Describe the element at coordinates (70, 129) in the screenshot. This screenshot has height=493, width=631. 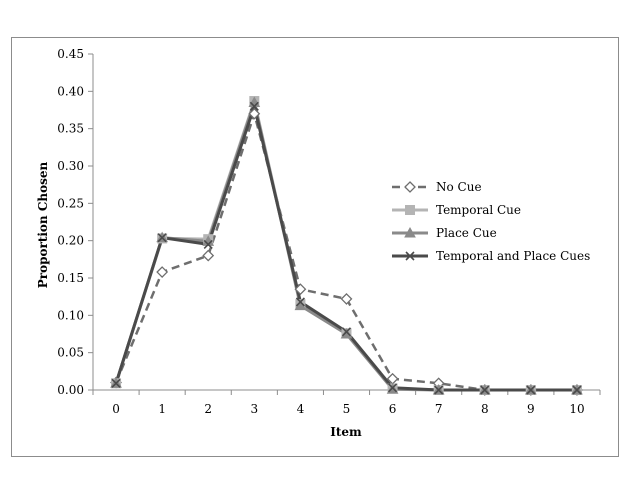
I see `y-tick-label: 0.35` at that location.